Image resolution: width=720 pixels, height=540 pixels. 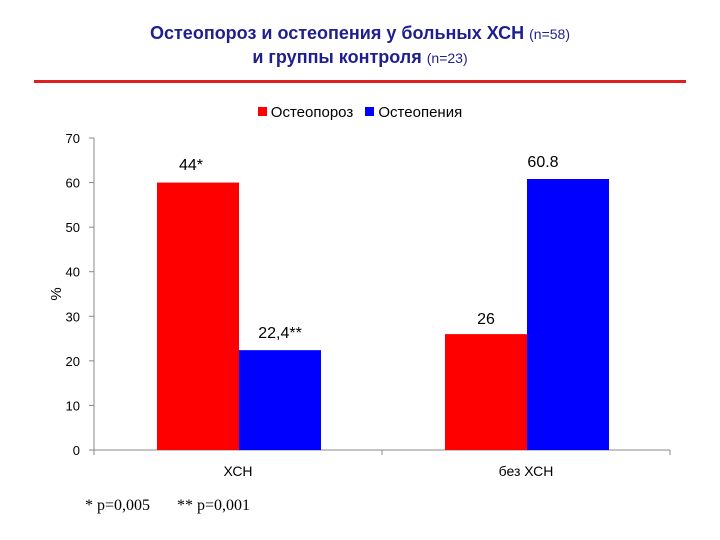 What do you see at coordinates (73, 183) in the screenshot?
I see `y-tick-label: 60` at bounding box center [73, 183].